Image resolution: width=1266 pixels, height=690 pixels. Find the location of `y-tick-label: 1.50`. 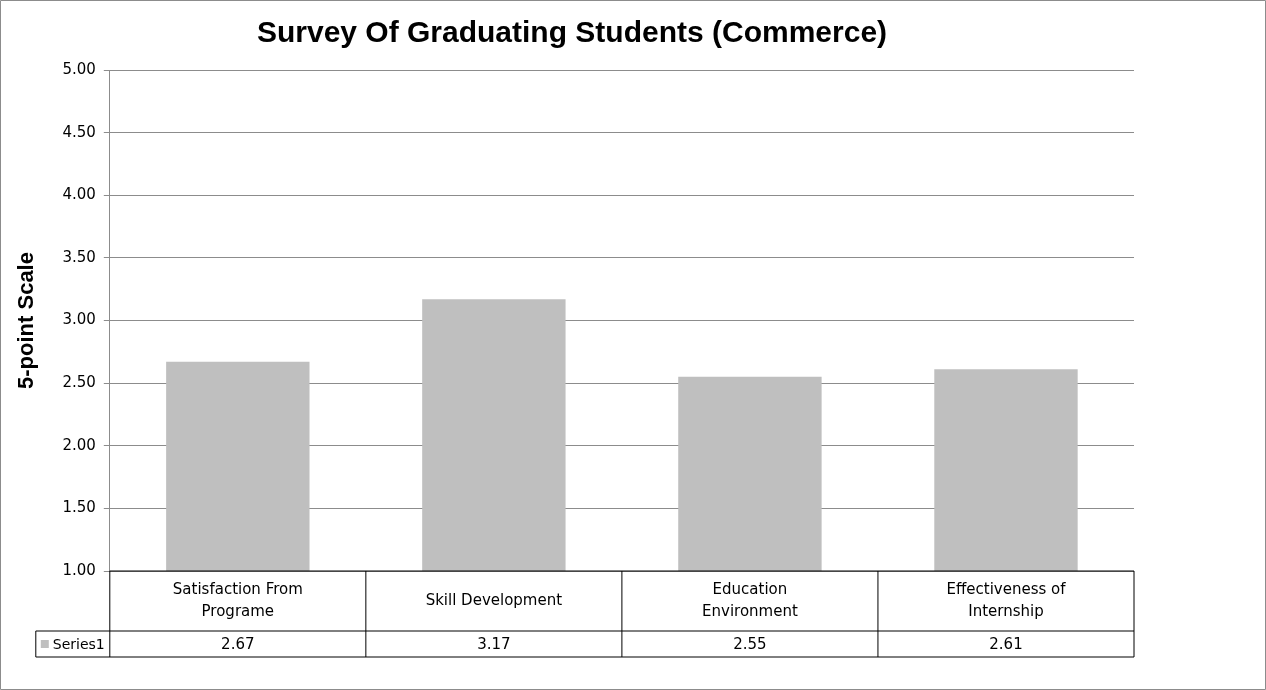

y-tick-label: 1.50 is located at coordinates (79, 507).